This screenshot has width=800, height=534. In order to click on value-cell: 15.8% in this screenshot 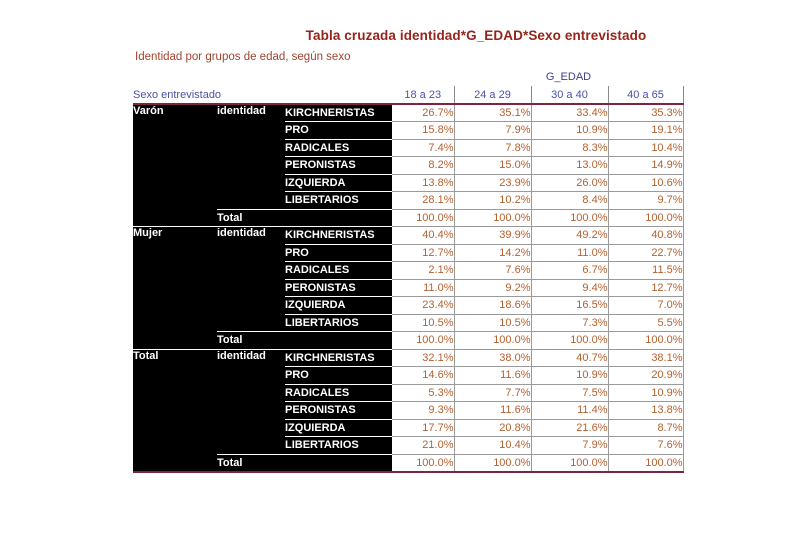, I will do `click(423, 130)`.